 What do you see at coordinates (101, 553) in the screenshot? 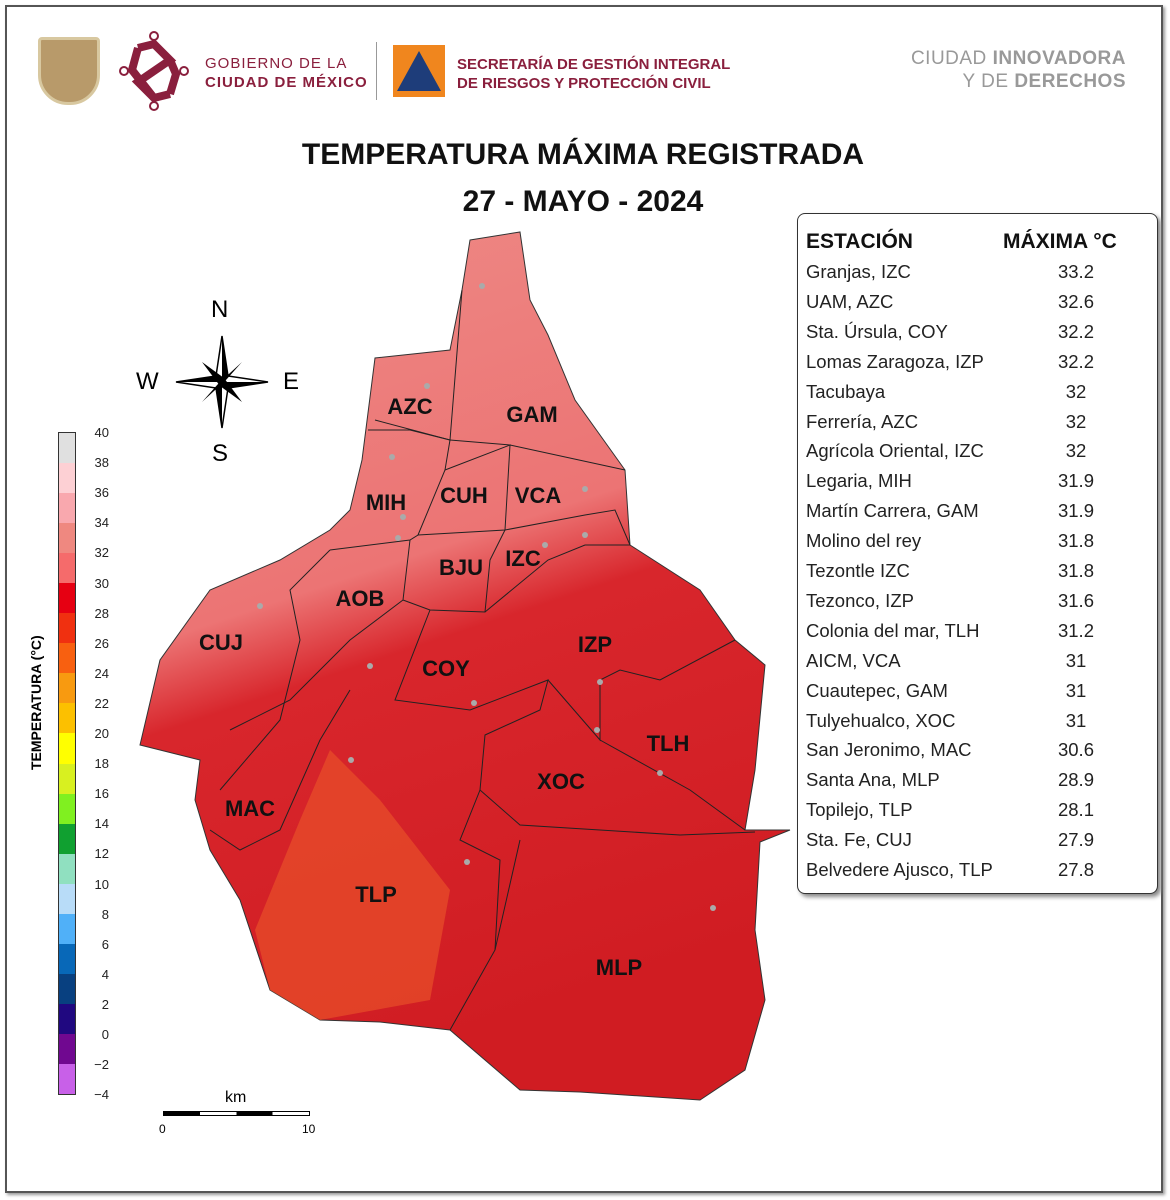
I see `colorbar-tick: 32` at bounding box center [101, 553].